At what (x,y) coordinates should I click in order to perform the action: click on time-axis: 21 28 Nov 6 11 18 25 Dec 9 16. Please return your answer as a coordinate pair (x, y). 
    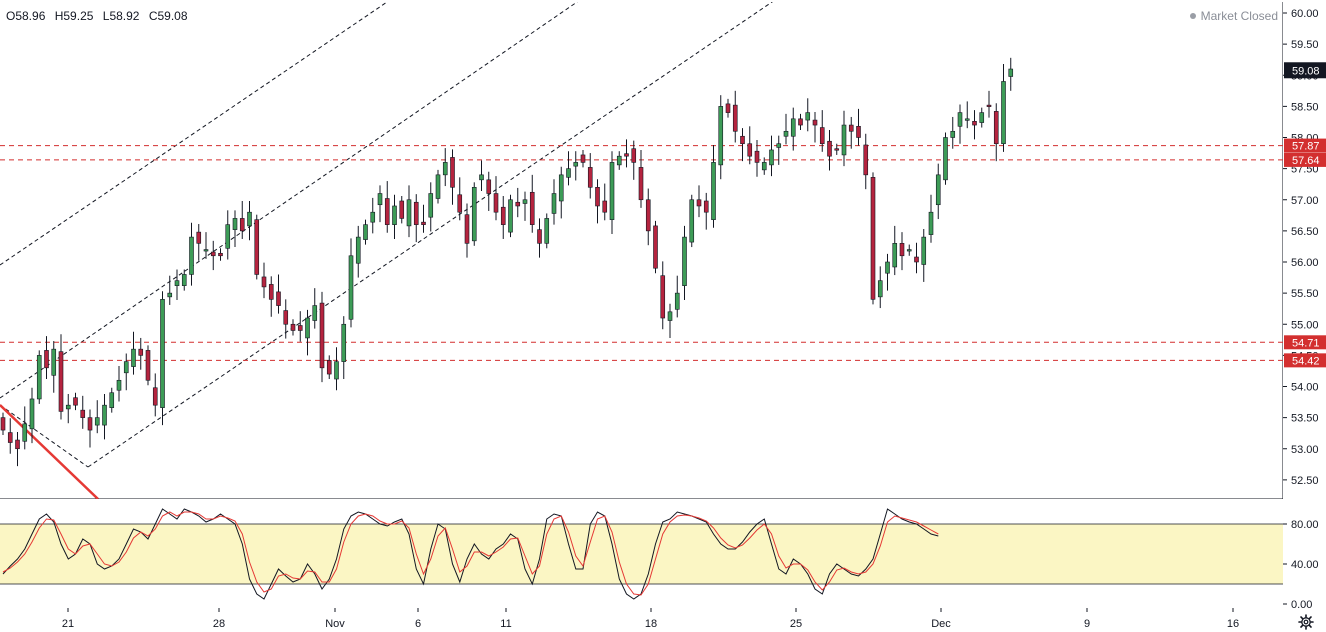
    Looking at the image, I should click on (650, 619).